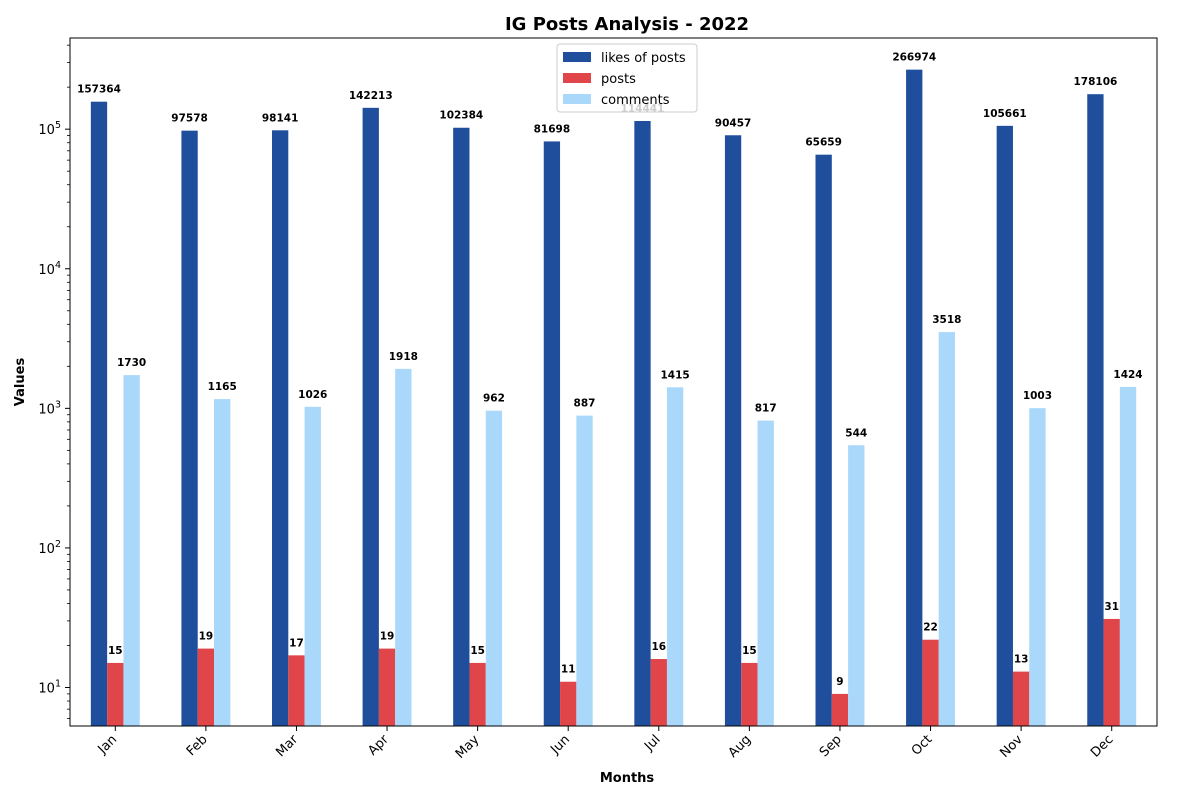 The image size is (1200, 800). Describe the element at coordinates (99, 90) in the screenshot. I see `data-label: 157364` at that location.